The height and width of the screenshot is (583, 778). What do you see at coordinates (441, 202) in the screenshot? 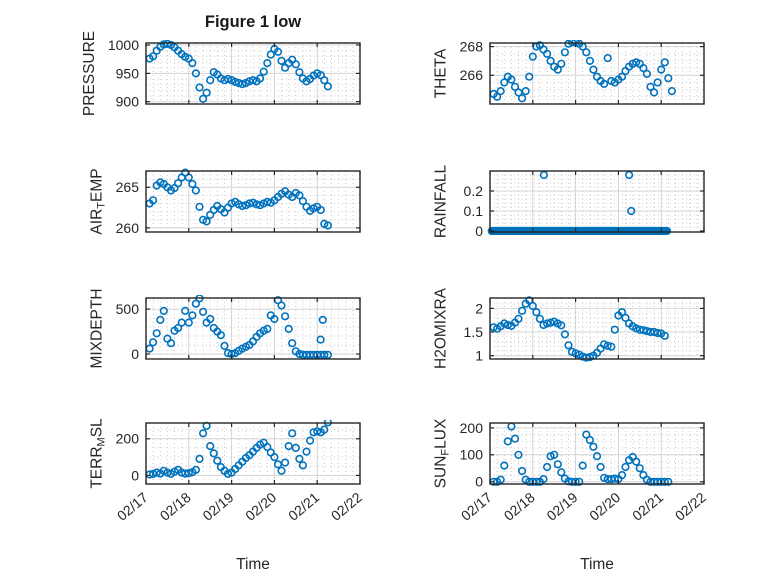
I see `y-axis-label-rainfall: RAINFALL` at bounding box center [441, 202].